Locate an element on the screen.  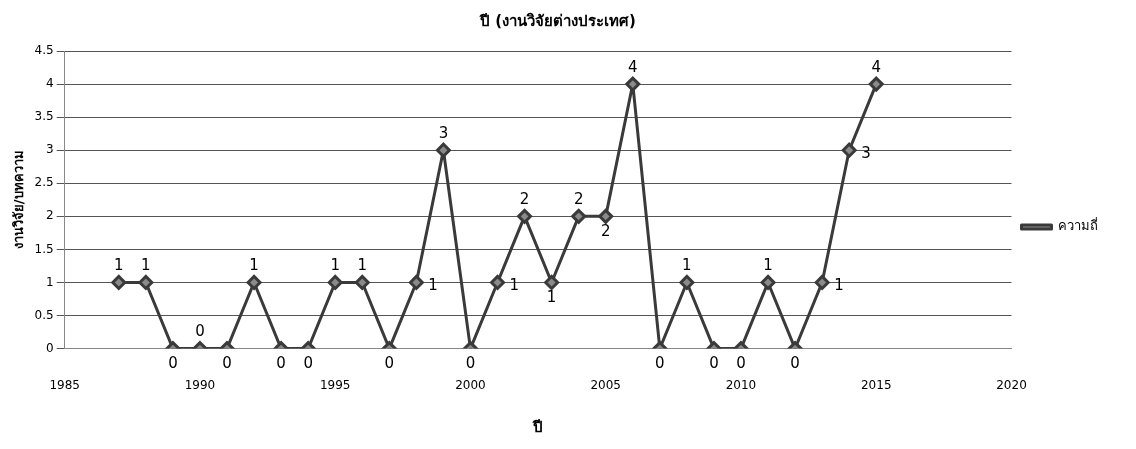
y-tick-label: 1 is located at coordinates (50, 281).